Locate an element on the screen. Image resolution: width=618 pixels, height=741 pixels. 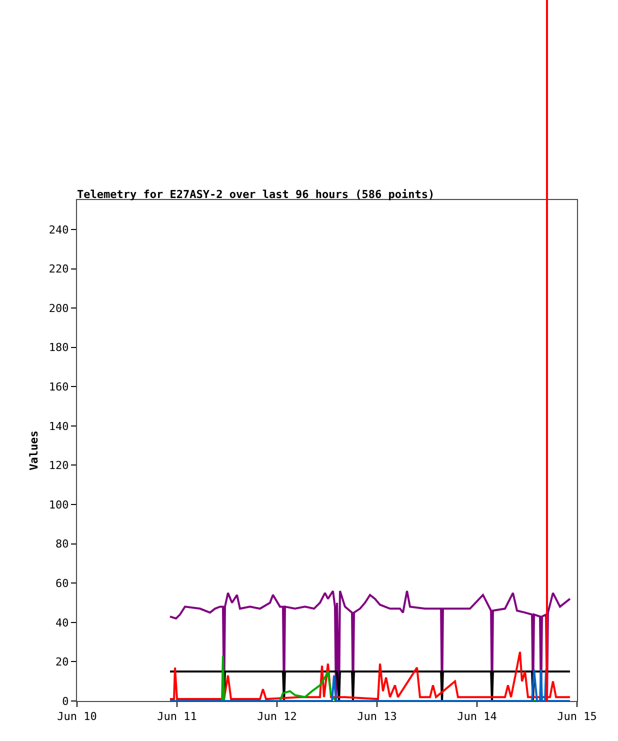
y-tick-label: 200 is located at coordinates (58, 308).